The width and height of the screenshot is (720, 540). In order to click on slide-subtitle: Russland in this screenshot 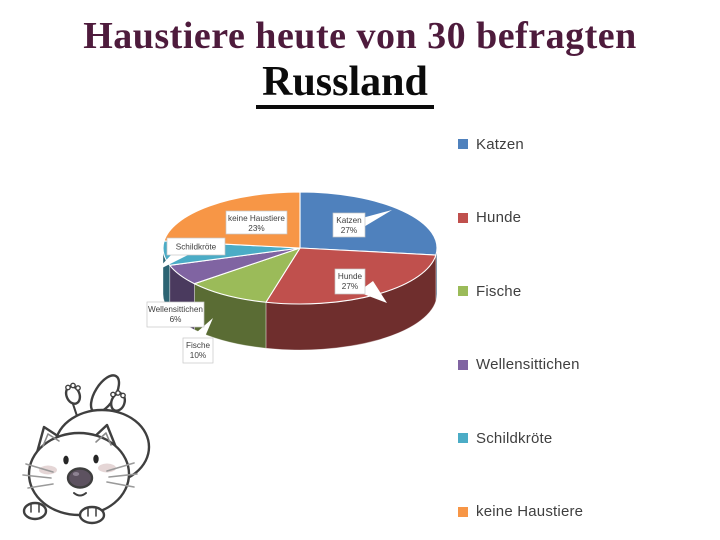, I will do `click(345, 85)`.